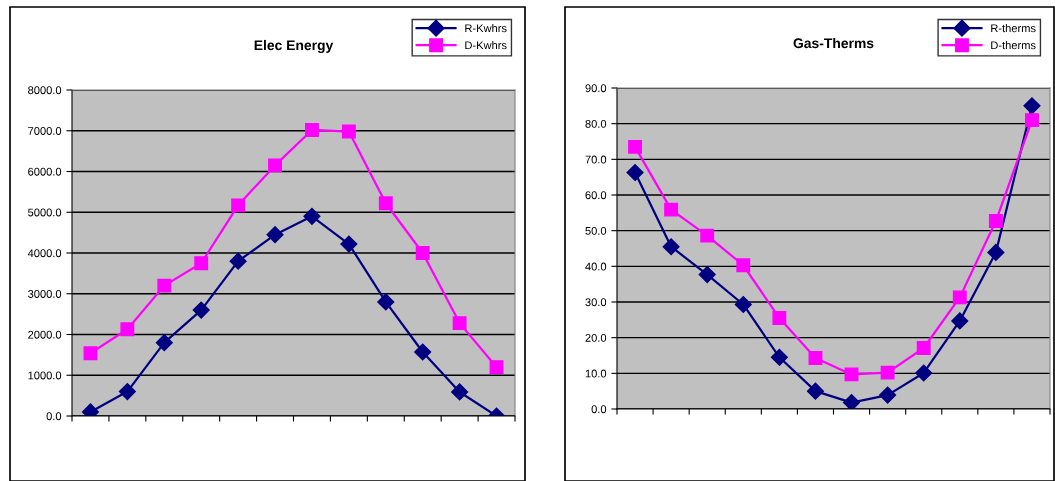 The image size is (1055, 481). Describe the element at coordinates (1013, 45) in the screenshot. I see `legend-label: D-therms` at that location.